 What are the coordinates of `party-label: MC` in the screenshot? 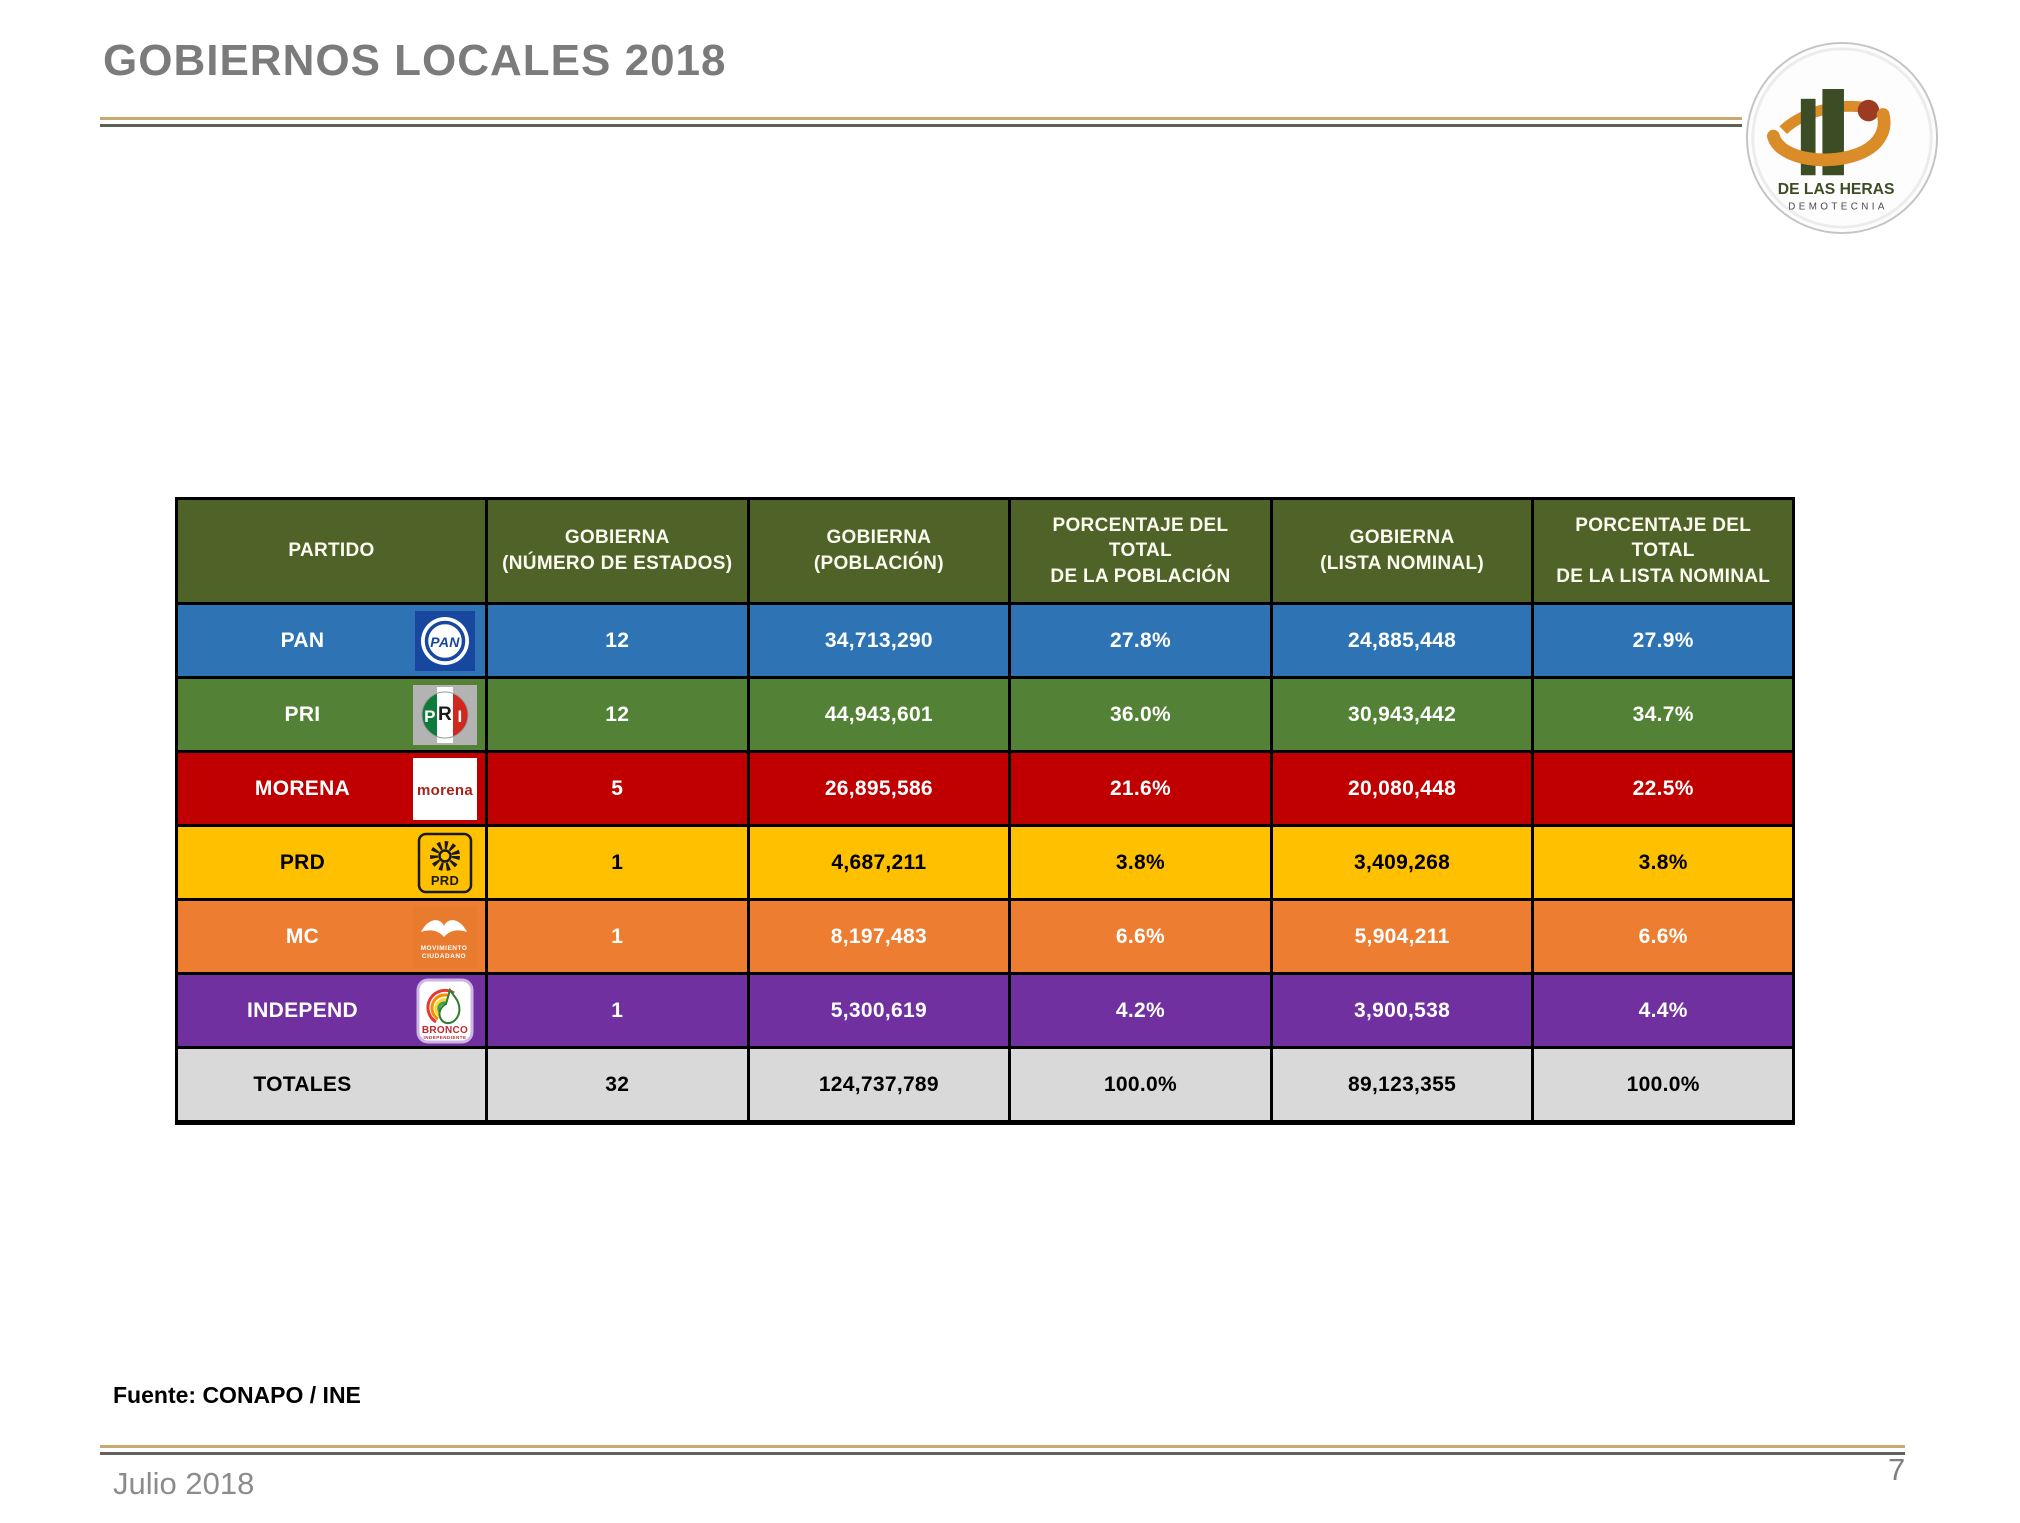 It's located at (302, 936).